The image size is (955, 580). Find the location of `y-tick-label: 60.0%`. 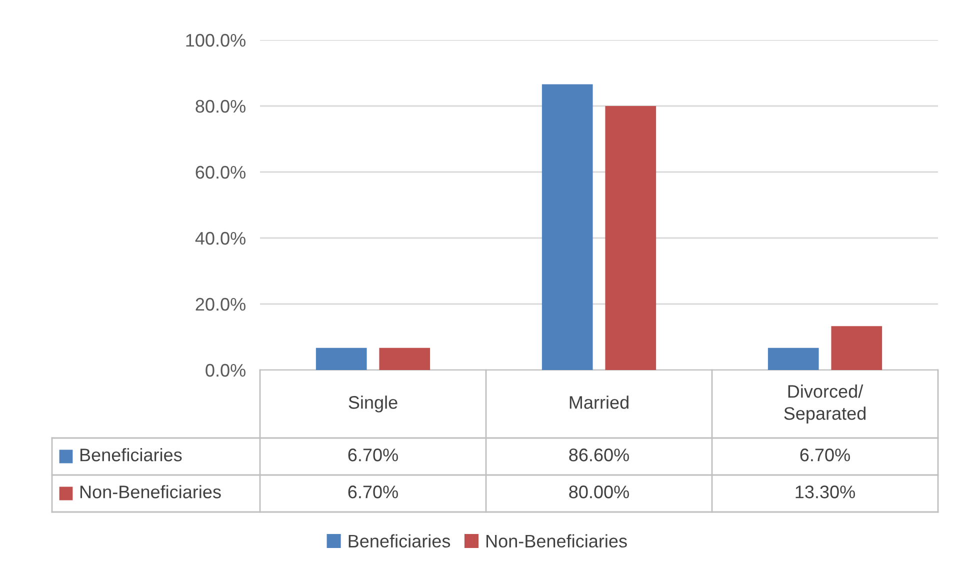

y-tick-label: 60.0% is located at coordinates (221, 172).